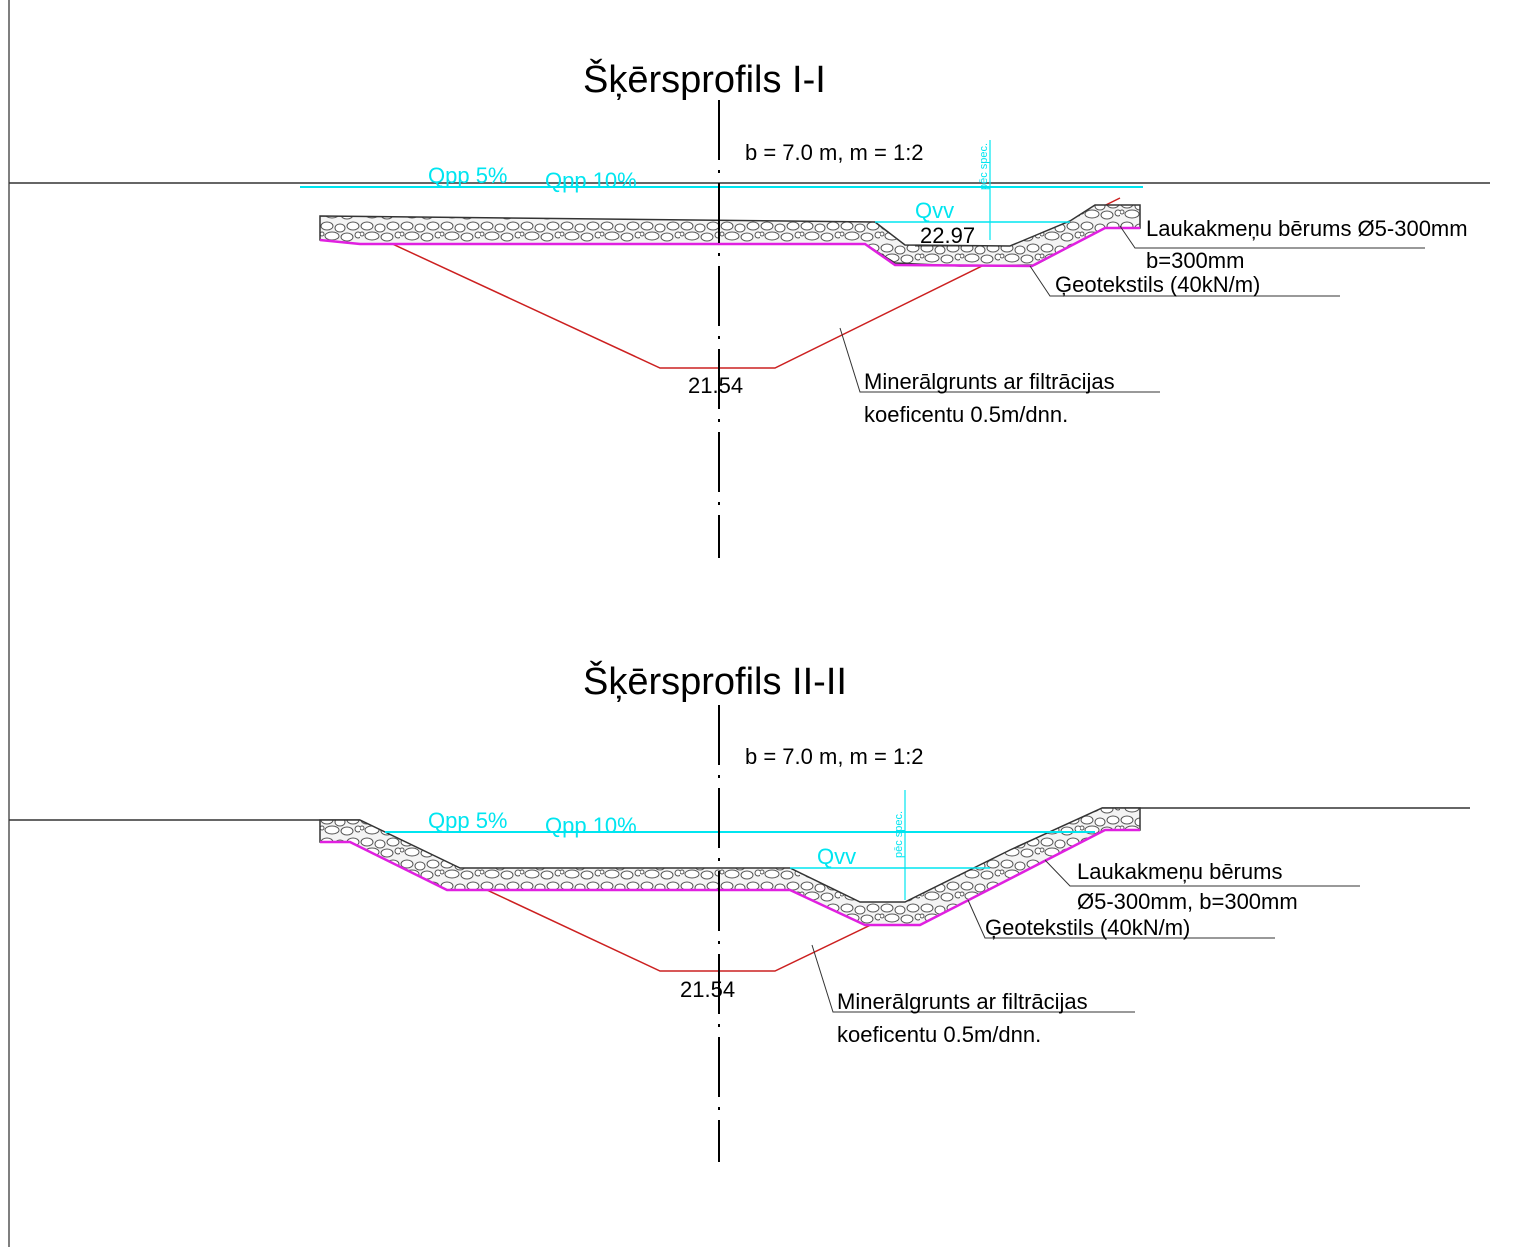 Image resolution: width=1538 pixels, height=1247 pixels. Describe the element at coordinates (729, 247) in the screenshot. I see `profile-1-geotextile-line` at that location.